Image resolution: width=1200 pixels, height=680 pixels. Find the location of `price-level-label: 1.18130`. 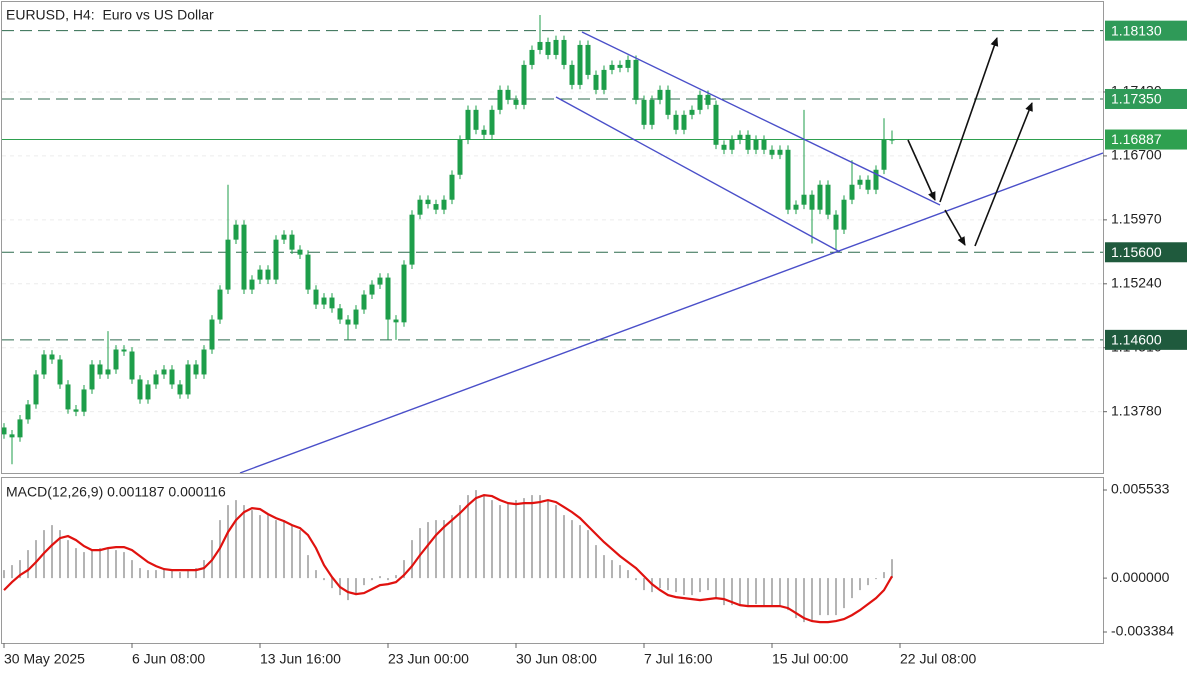

price-level-label: 1.18130 is located at coordinates (1136, 30).